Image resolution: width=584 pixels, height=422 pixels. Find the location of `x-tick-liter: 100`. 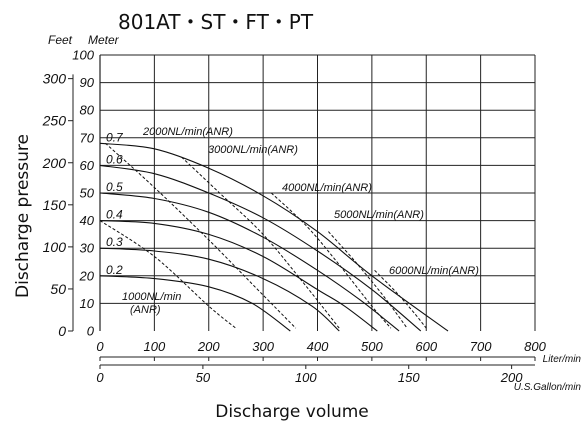

x-tick-liter: 100 is located at coordinates (155, 346).